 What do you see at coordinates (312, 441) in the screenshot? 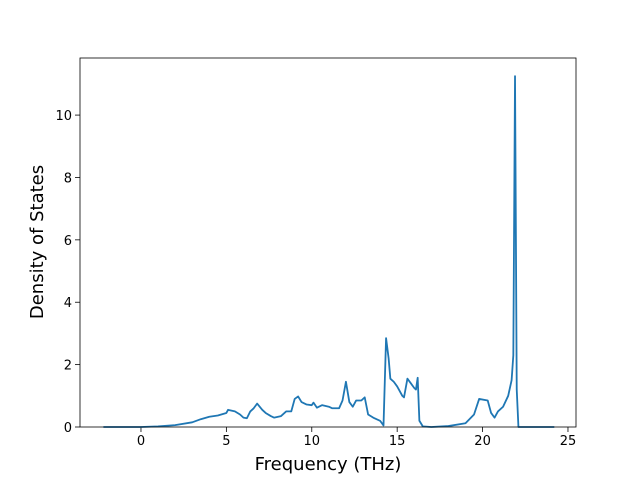
I see `x-tick-label: 10` at bounding box center [312, 441].